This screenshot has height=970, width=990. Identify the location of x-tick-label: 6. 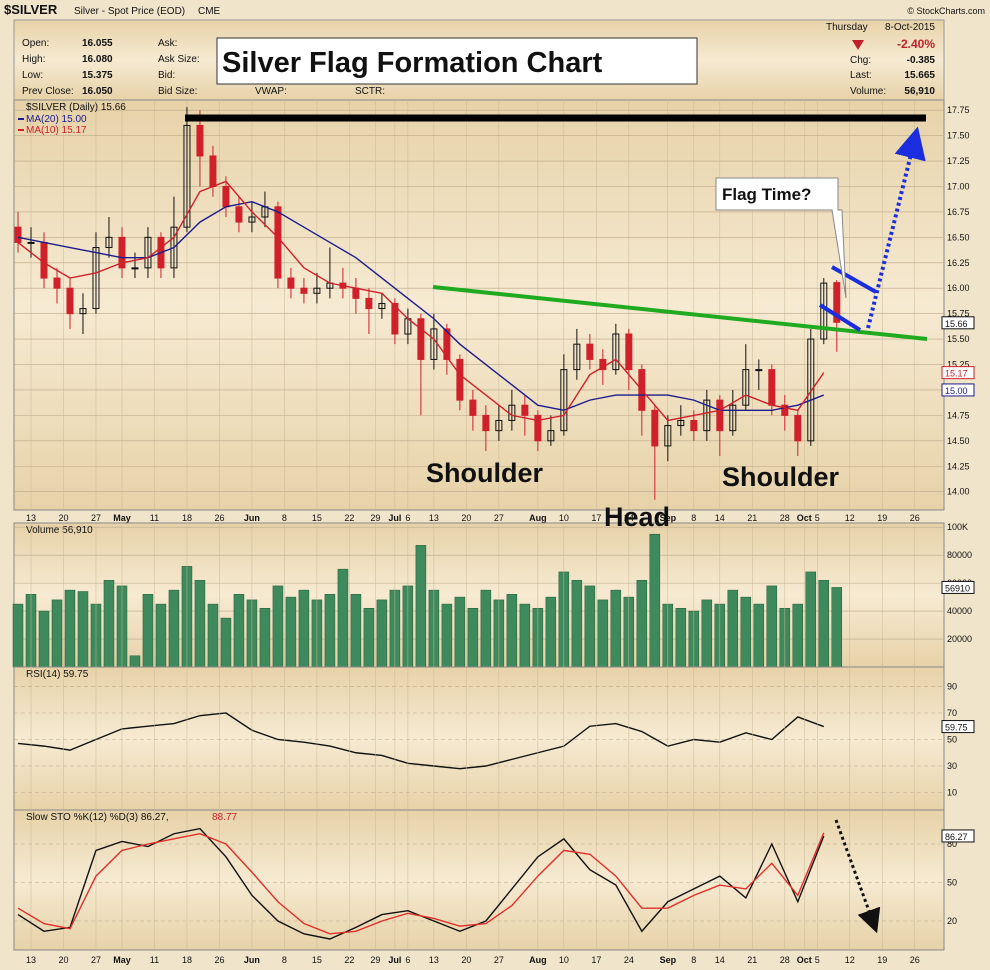
(407, 960).